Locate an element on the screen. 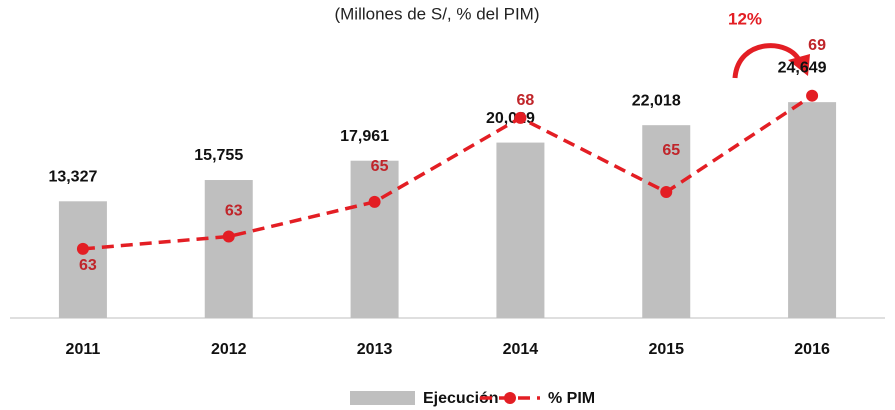 The width and height of the screenshot is (895, 410). bar-value-label: 15,755 is located at coordinates (218, 155).